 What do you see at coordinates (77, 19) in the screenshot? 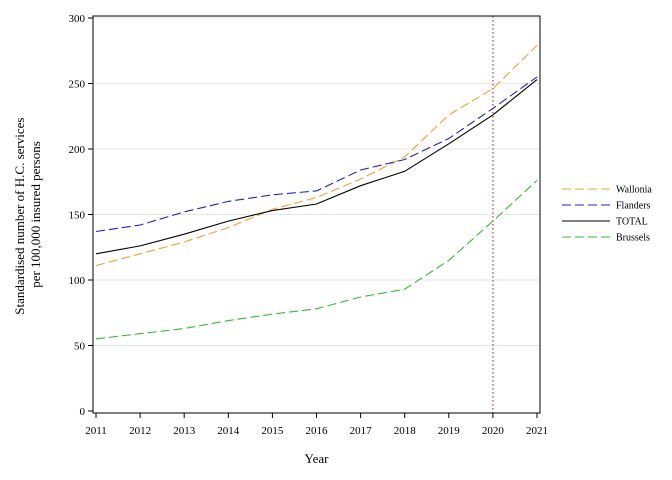
I see `y-tick-label-300: 300` at bounding box center [77, 19].